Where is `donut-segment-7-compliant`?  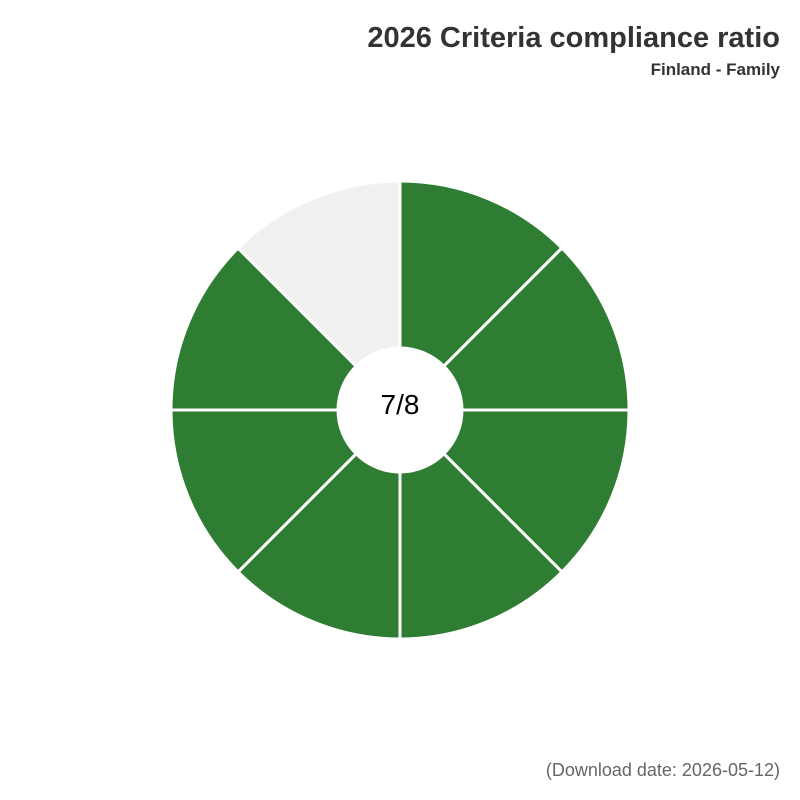
donut-segment-7-compliant is located at coordinates (263, 329).